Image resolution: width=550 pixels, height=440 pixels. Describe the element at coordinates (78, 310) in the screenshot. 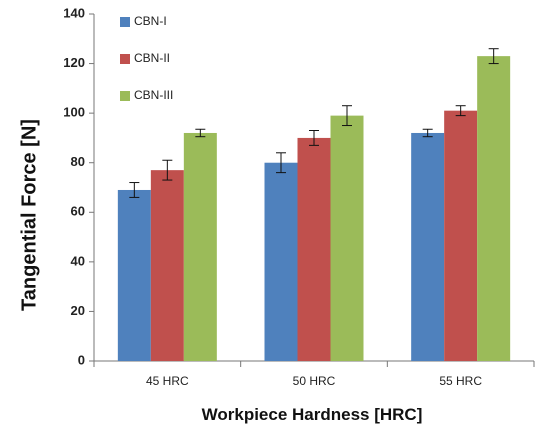

I see `y-tick-label: 20` at that location.